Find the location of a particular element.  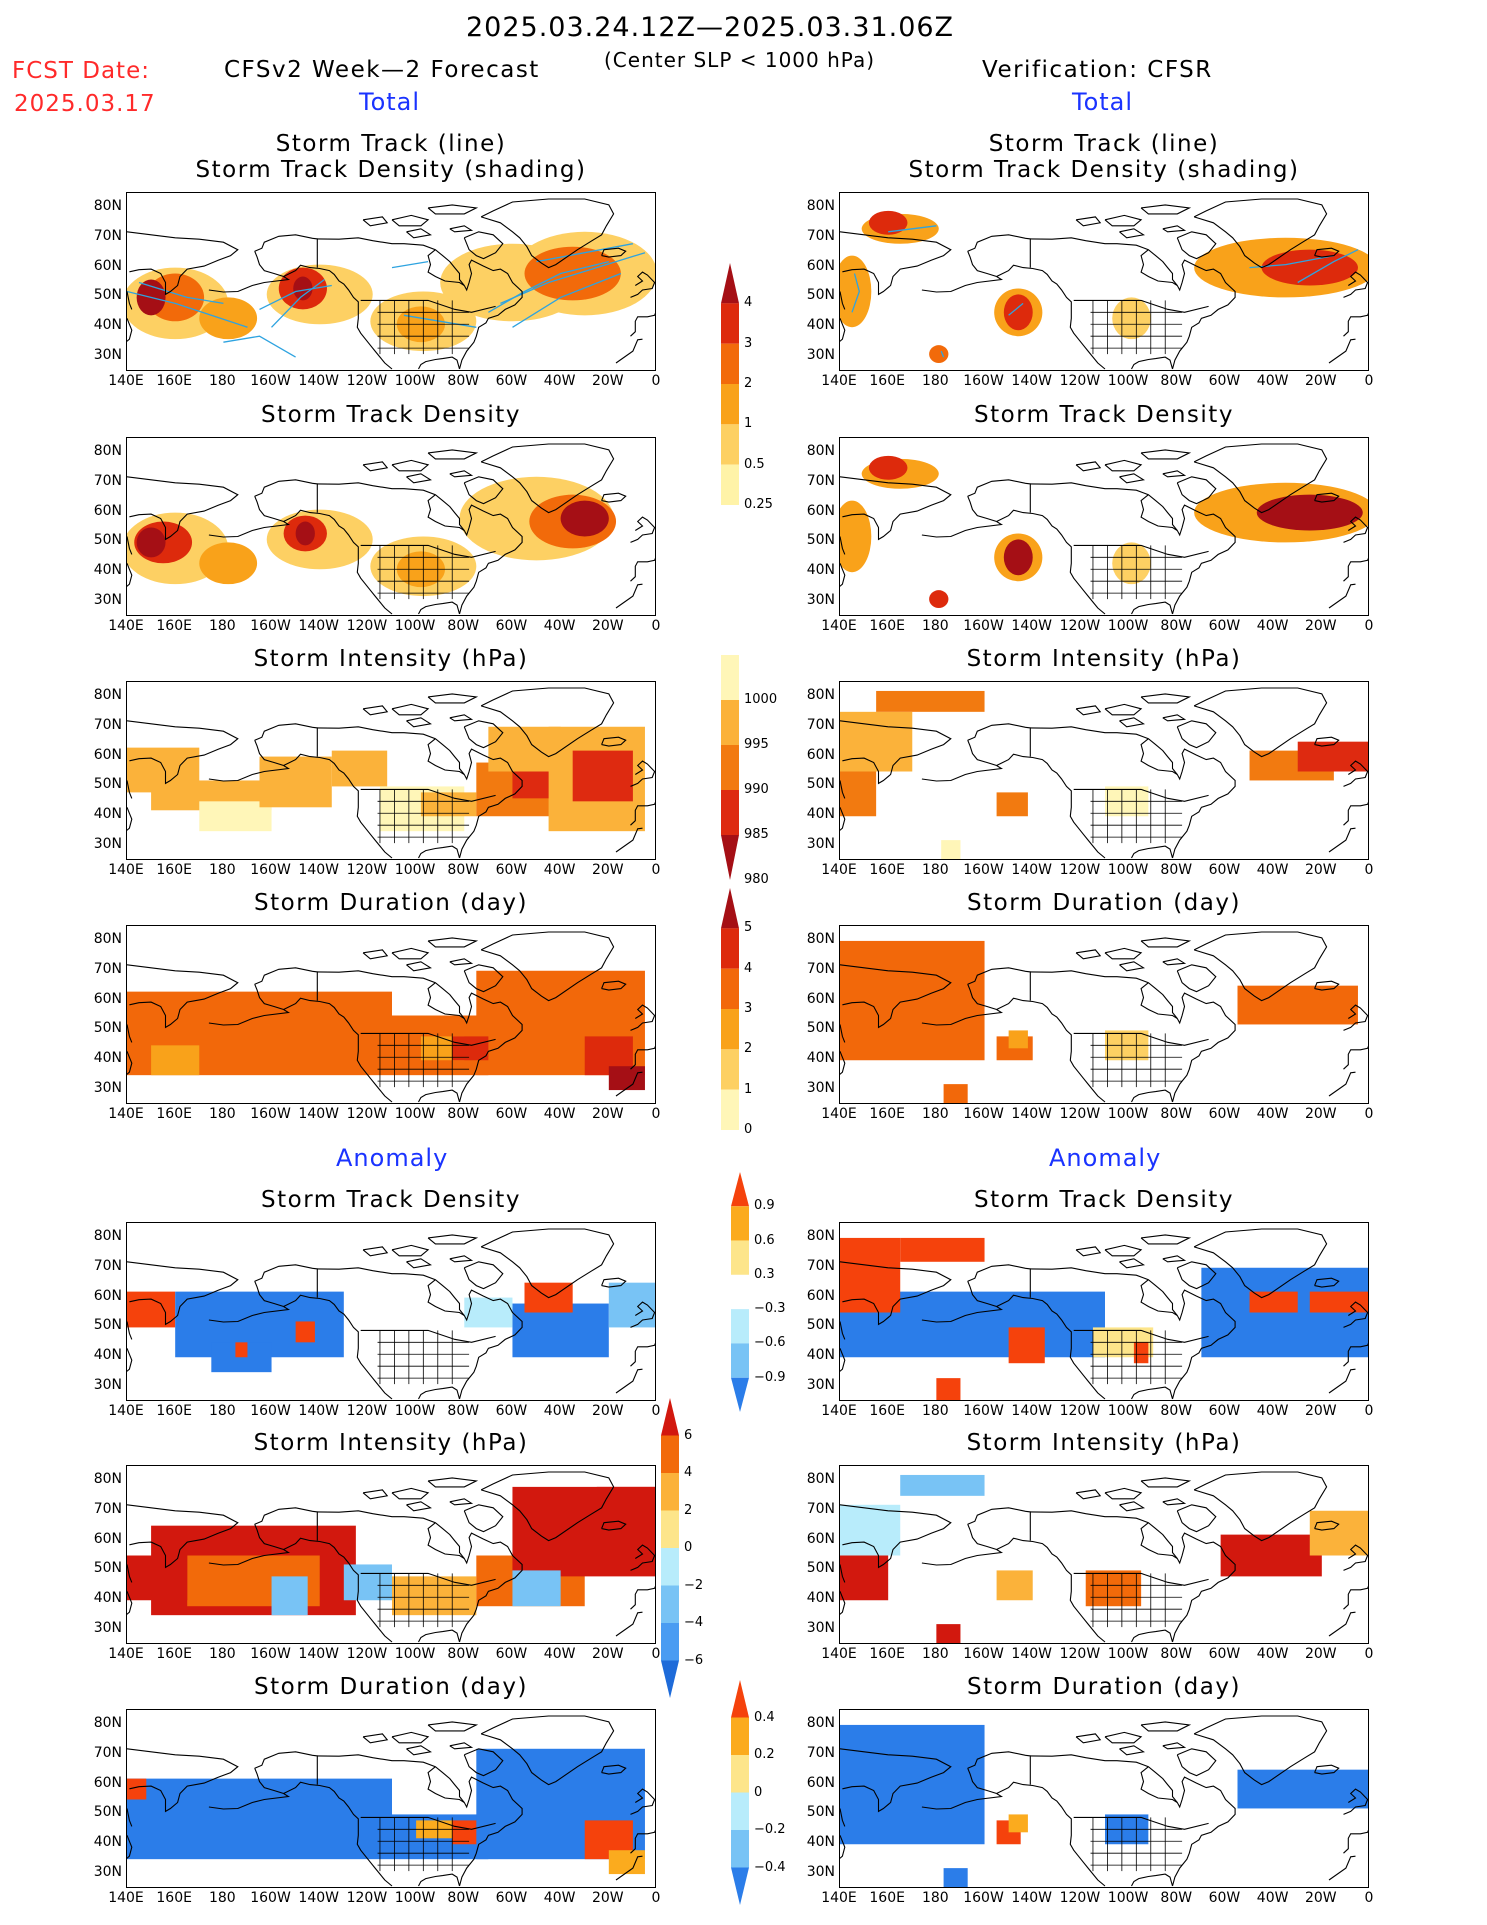

colorbar-label: −2 is located at coordinates (694, 1585).